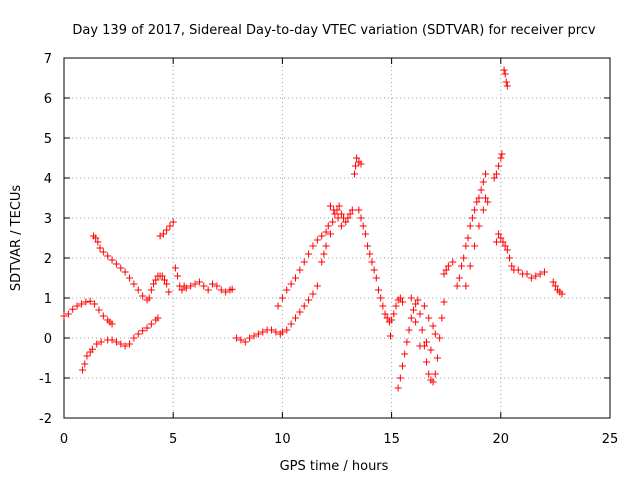 The width and height of the screenshot is (640, 480). What do you see at coordinates (48, 299) in the screenshot?
I see `y-tick-label: 1` at bounding box center [48, 299].